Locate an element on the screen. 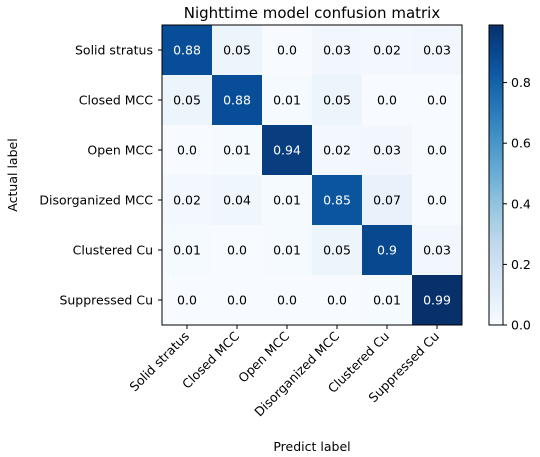 The image size is (540, 457). colorbar-gradient is located at coordinates (496, 175).